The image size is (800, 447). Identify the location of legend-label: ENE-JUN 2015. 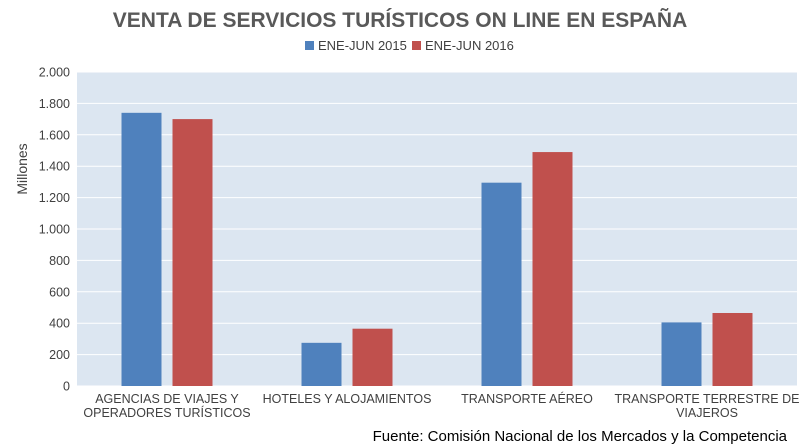
(362, 45).